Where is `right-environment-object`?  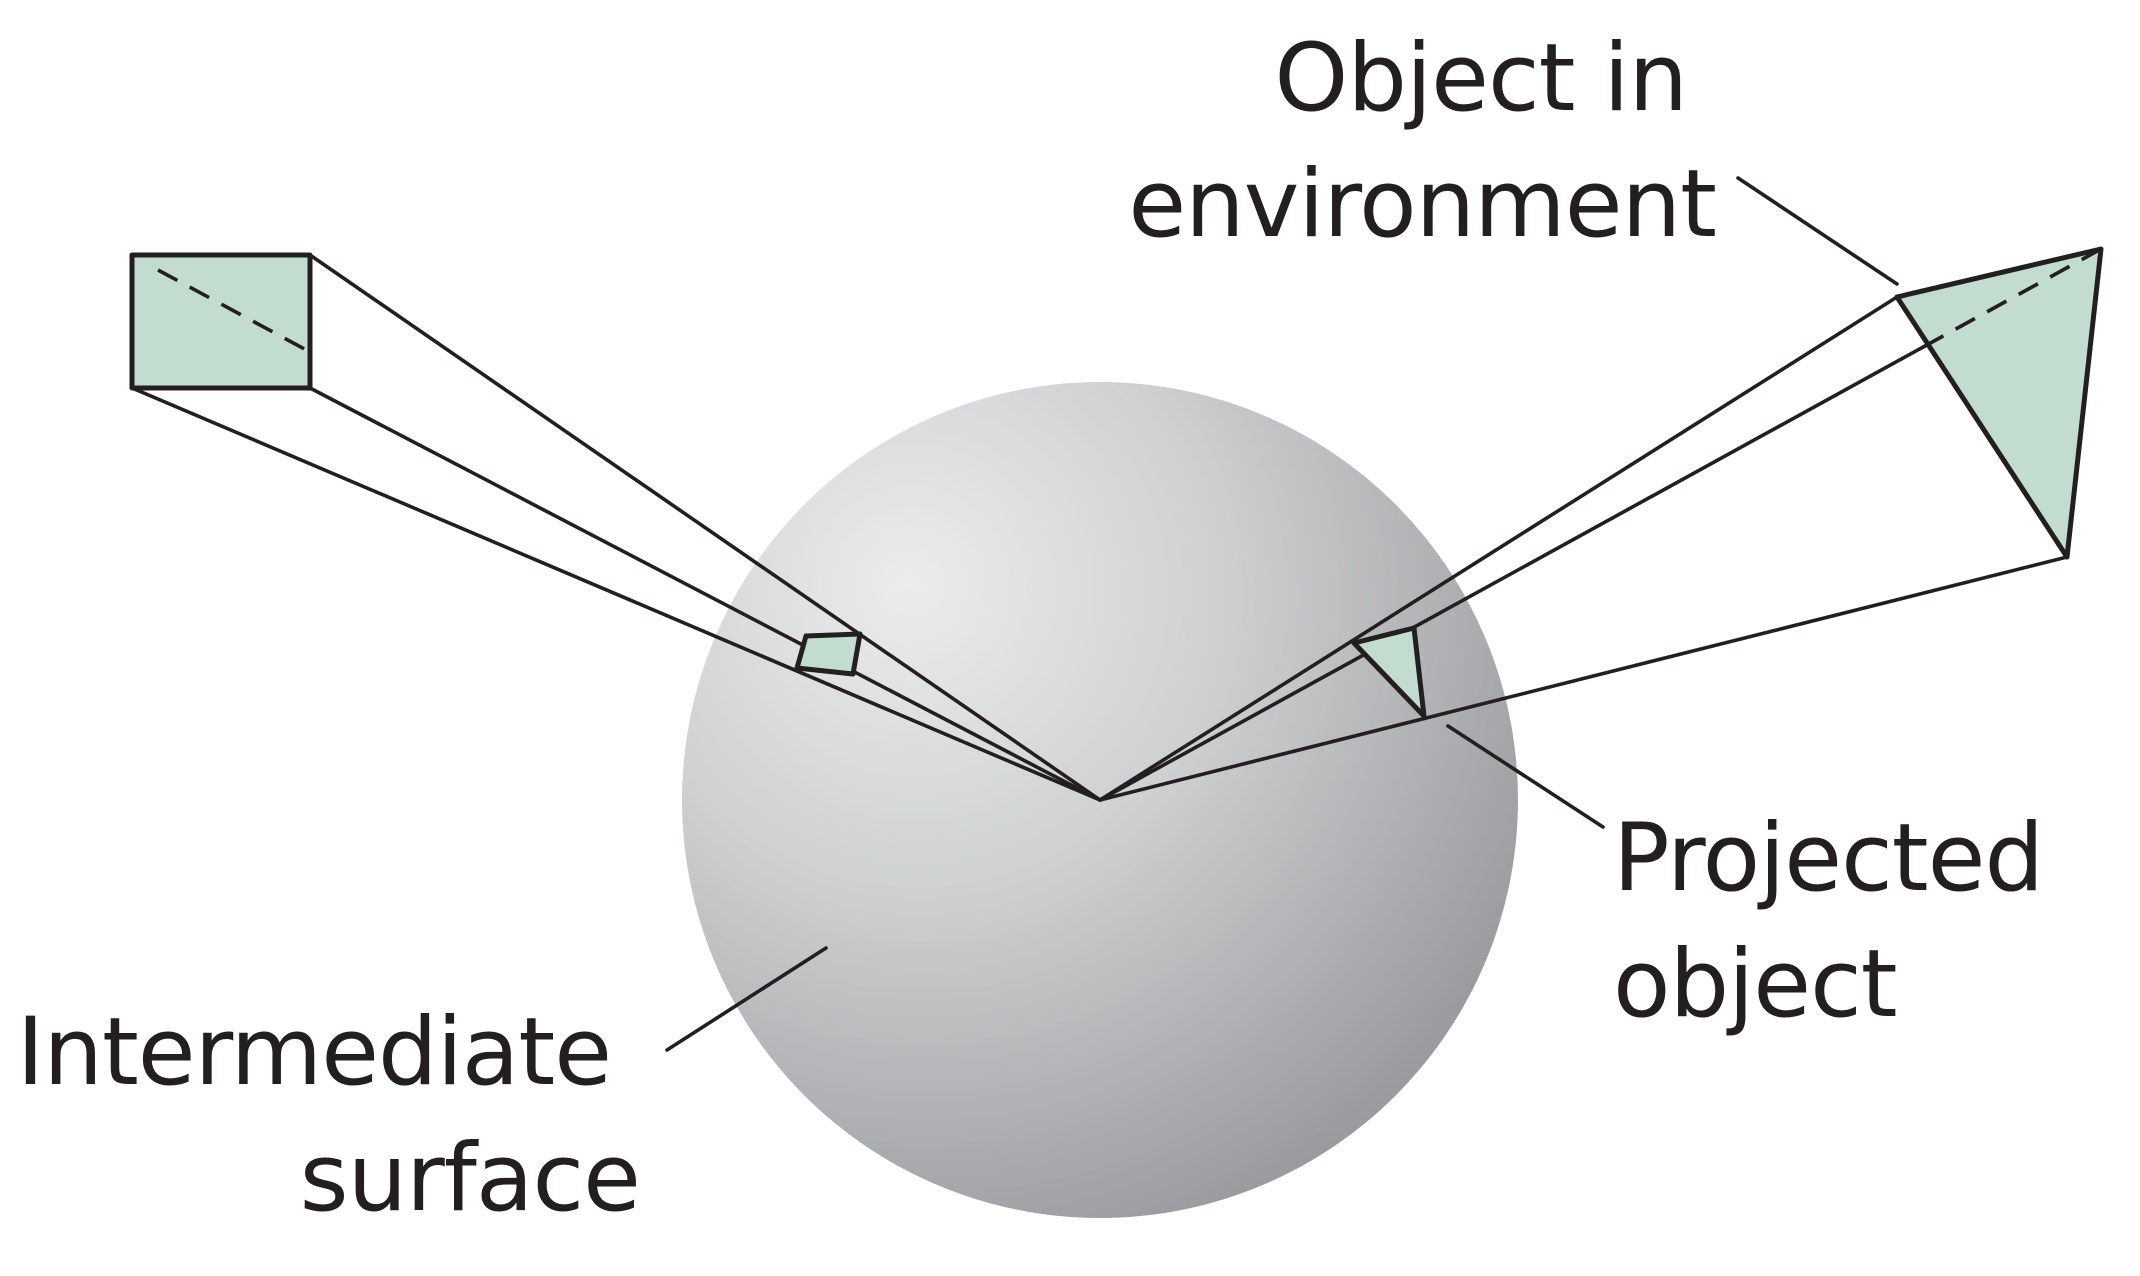
right-environment-object is located at coordinates (1999, 403).